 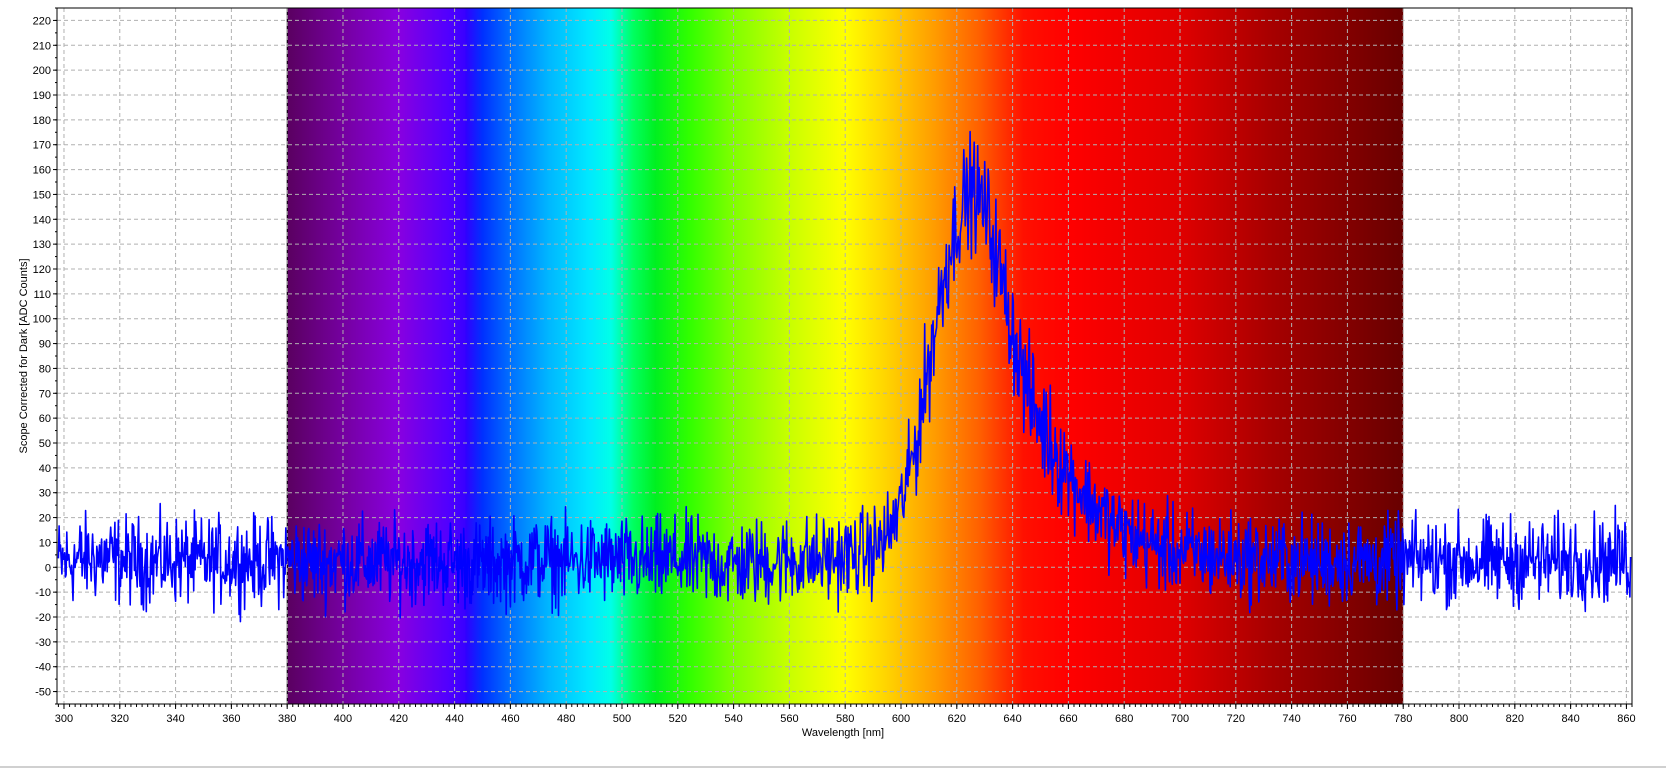 What do you see at coordinates (43, 693) in the screenshot?
I see `y-tick-label: -50` at bounding box center [43, 693].